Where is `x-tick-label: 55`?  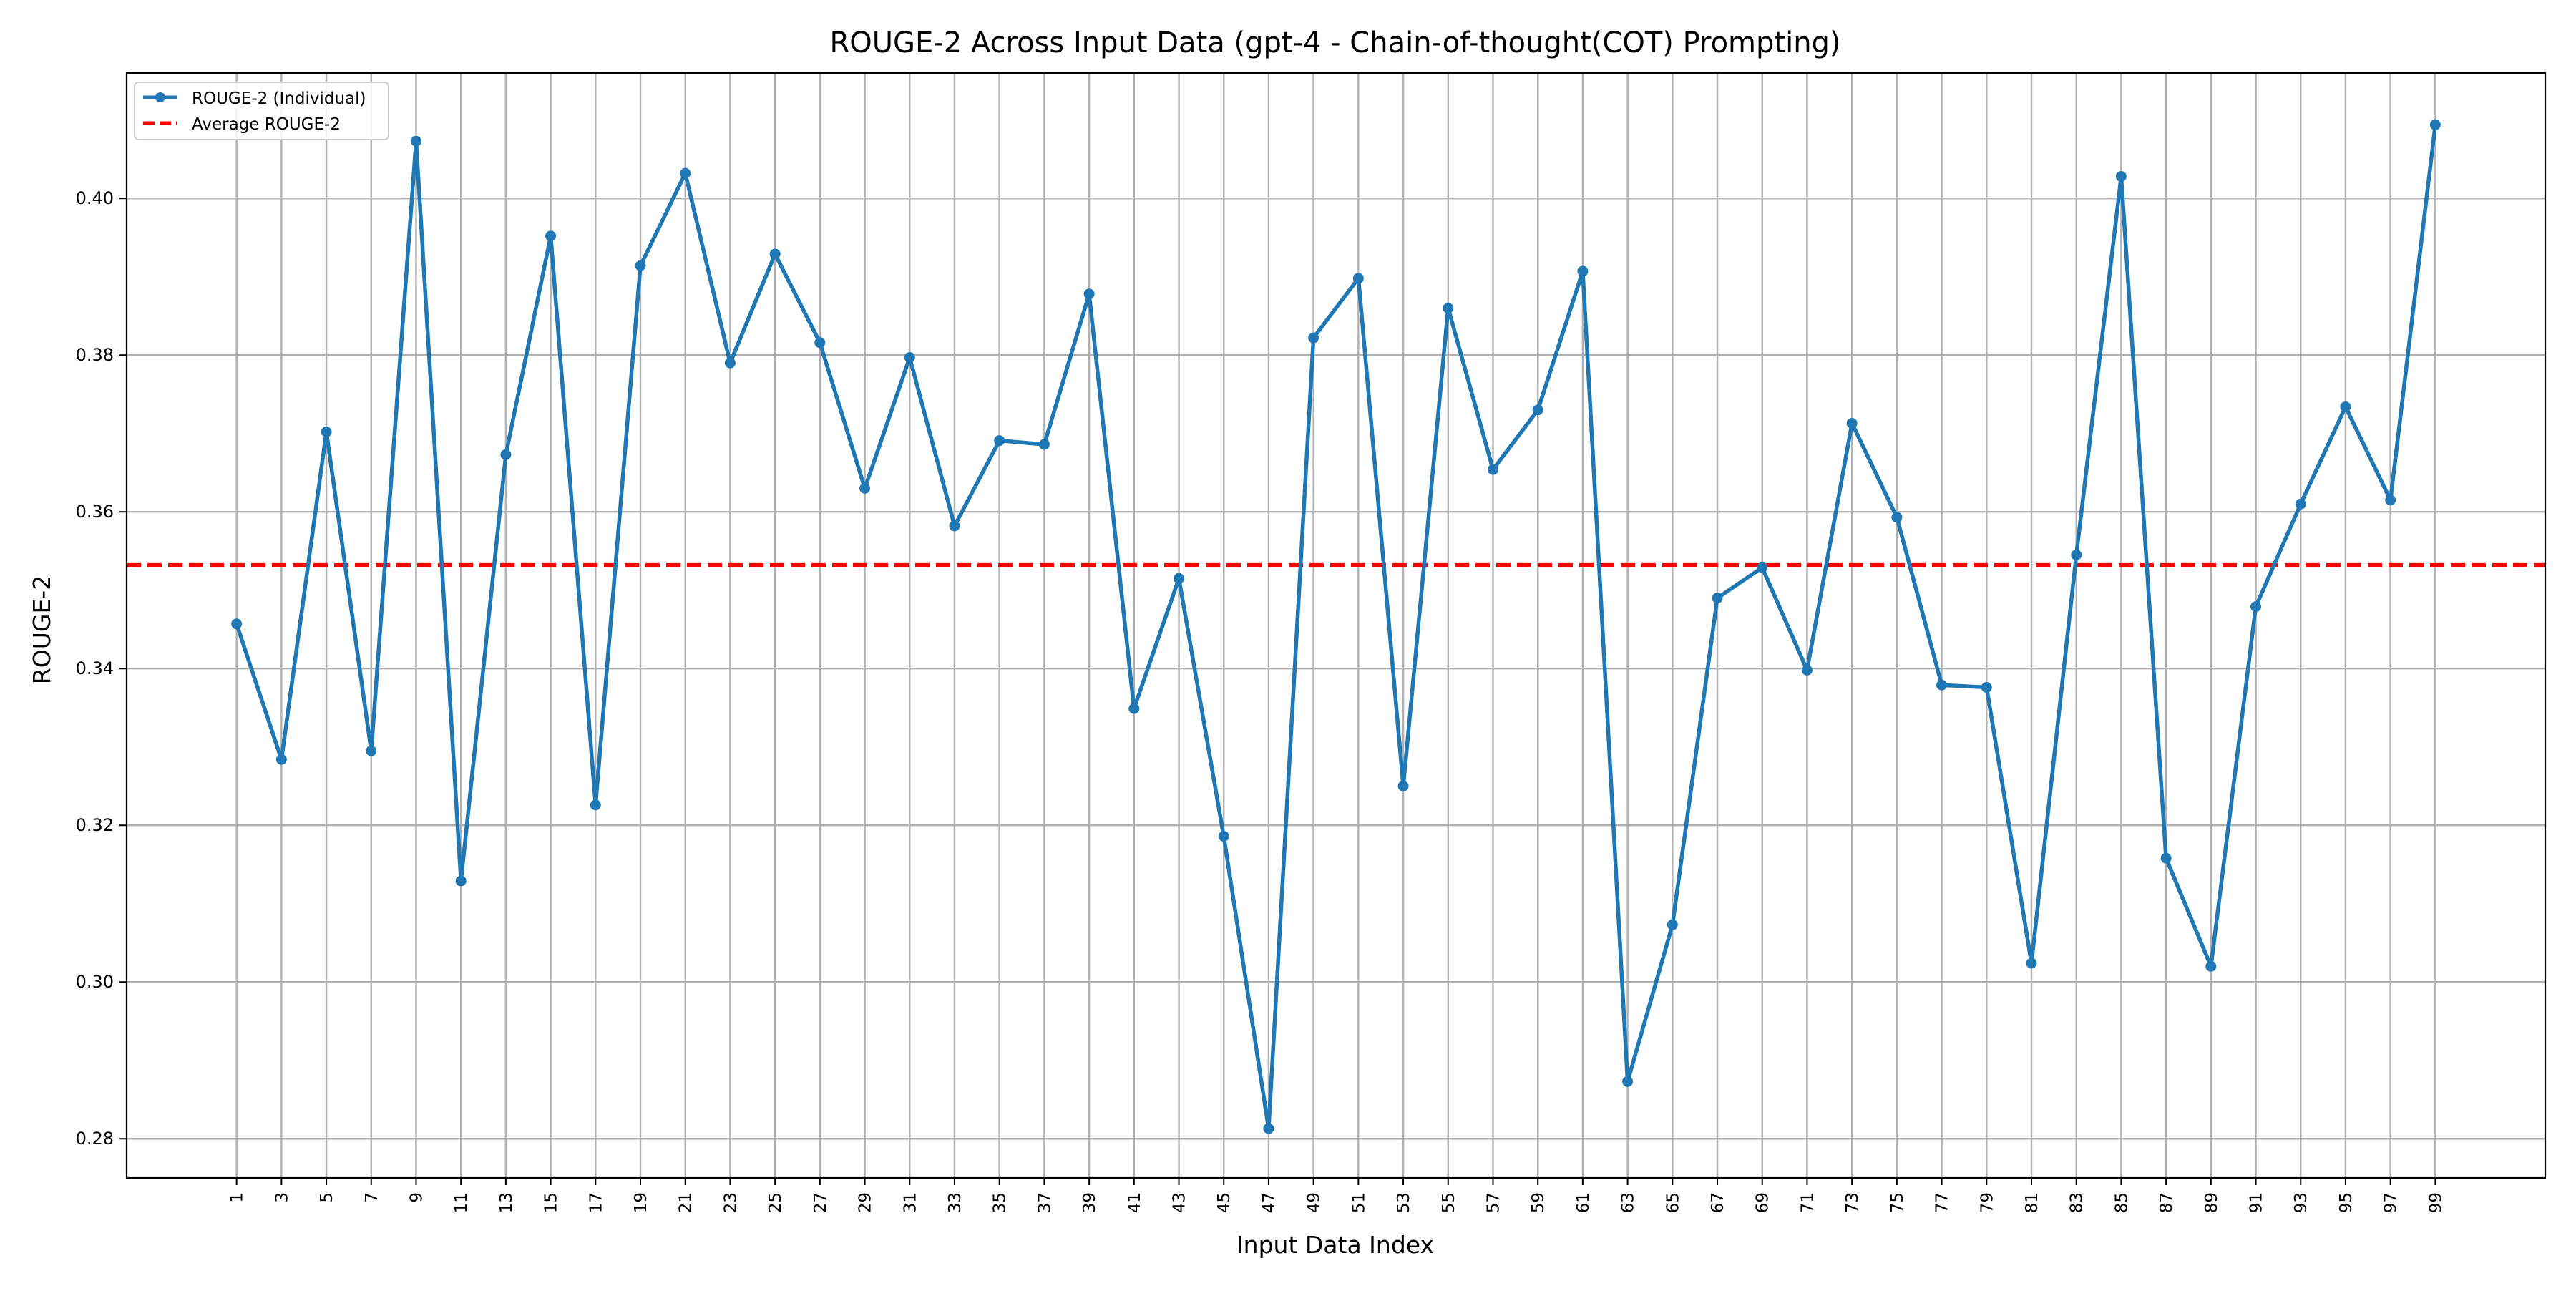
x-tick-label: 55 is located at coordinates (1449, 1202).